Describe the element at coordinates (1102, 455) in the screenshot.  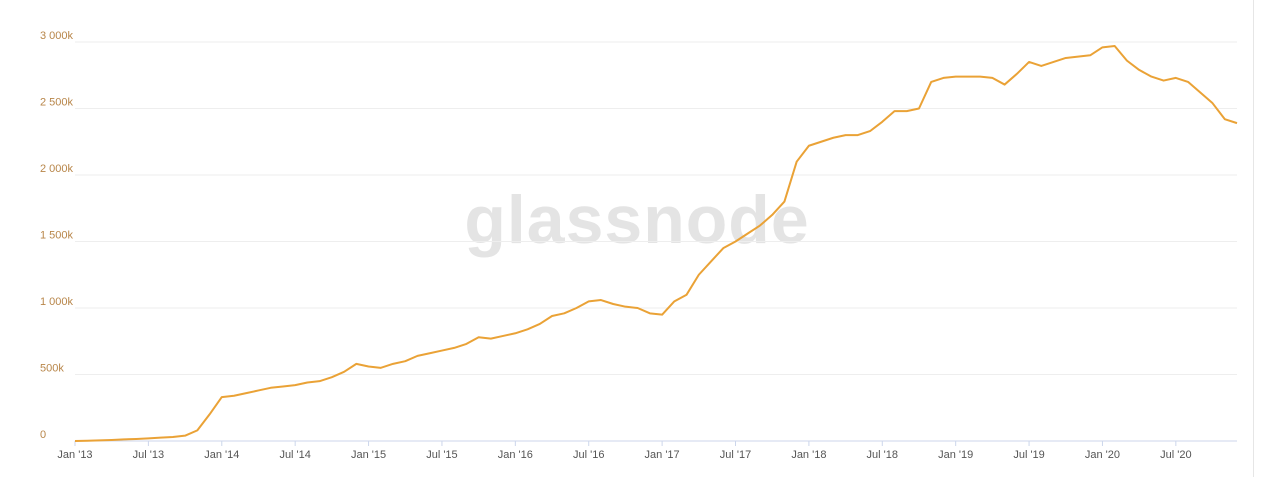
I see `x-tick-label: Jan '20` at that location.